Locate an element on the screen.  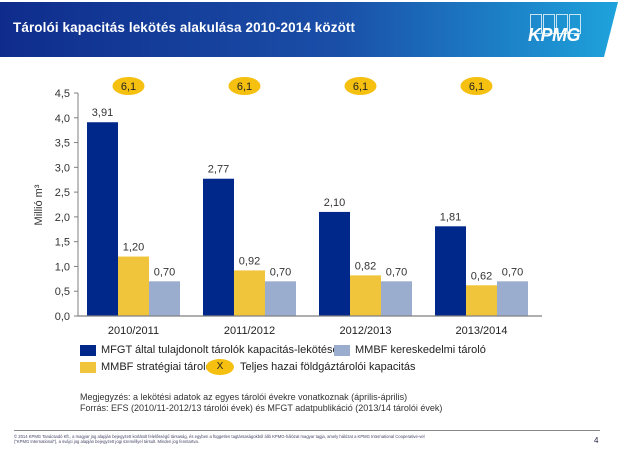
y-tick-label: 3,5 is located at coordinates (62, 144).